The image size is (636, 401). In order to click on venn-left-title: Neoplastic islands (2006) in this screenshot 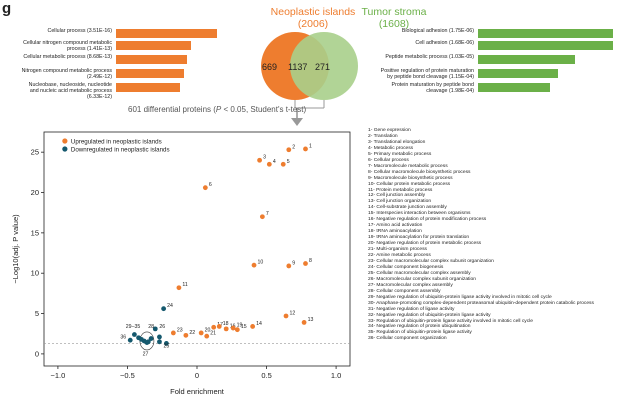, I will do `click(313, 18)`.